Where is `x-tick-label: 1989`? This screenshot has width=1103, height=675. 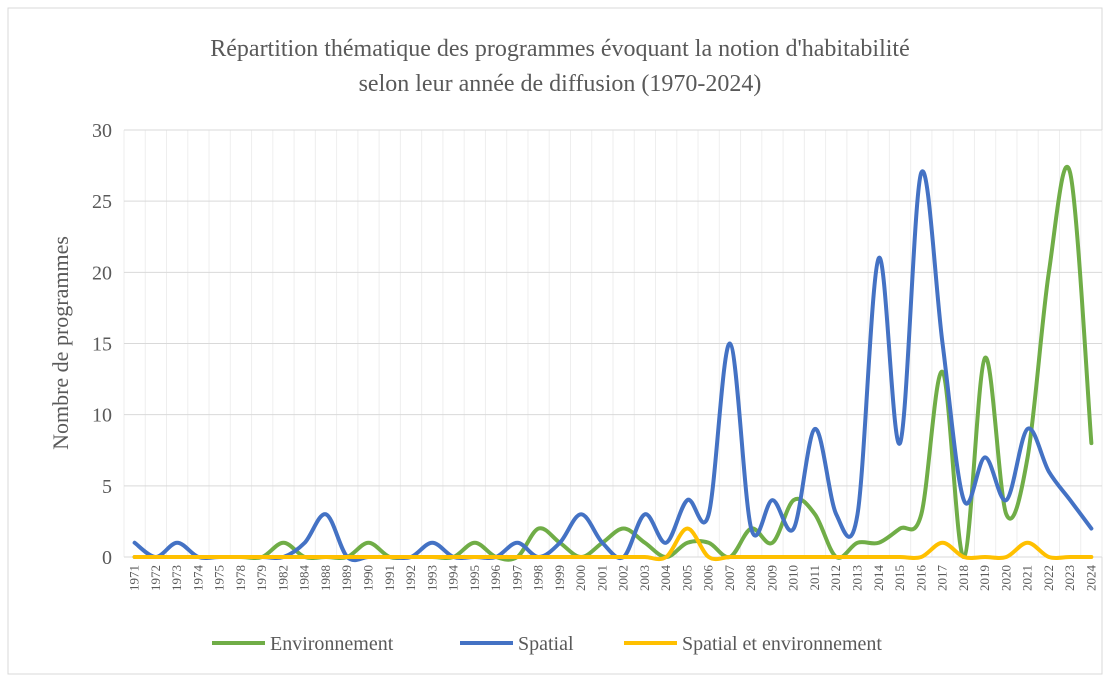
x-tick-label: 1989 is located at coordinates (346, 578).